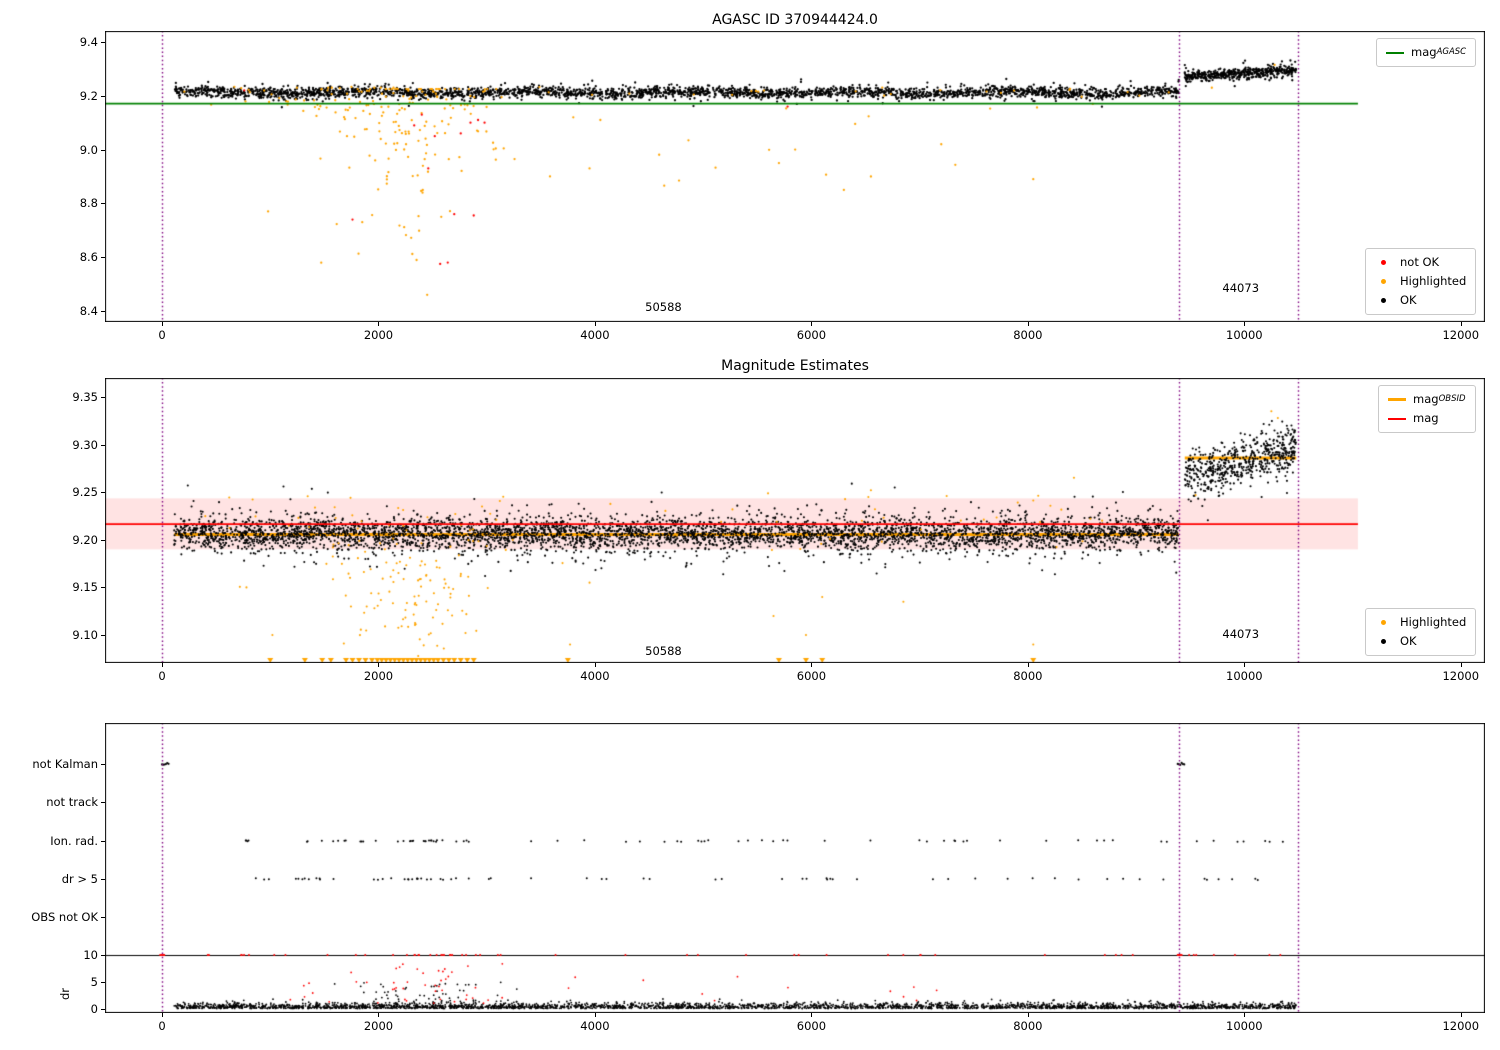 The width and height of the screenshot is (1500, 1050). I want to click on legend: mag OBSID mag, so click(1427, 409).